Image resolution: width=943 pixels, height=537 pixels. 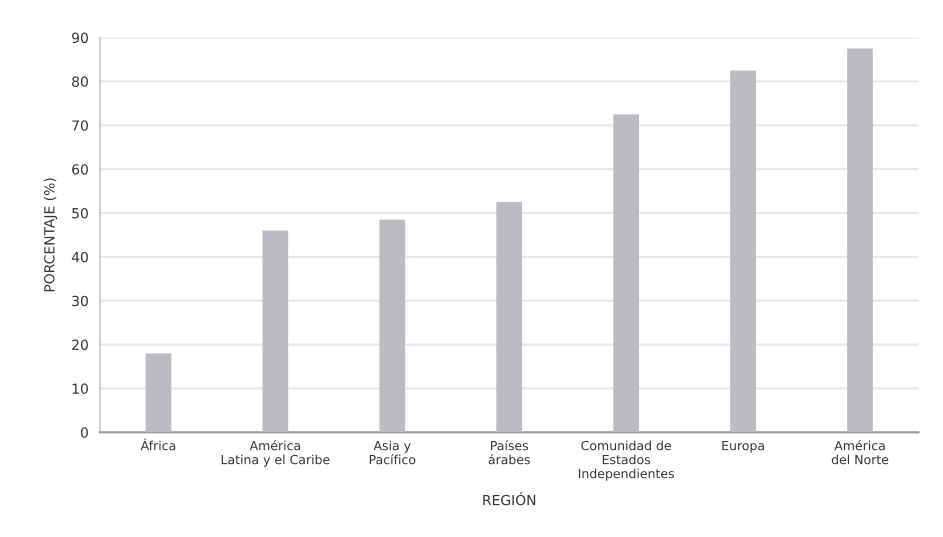 What do you see at coordinates (276, 453) in the screenshot?
I see `x-tick-label: América Latina y el Caribe` at bounding box center [276, 453].